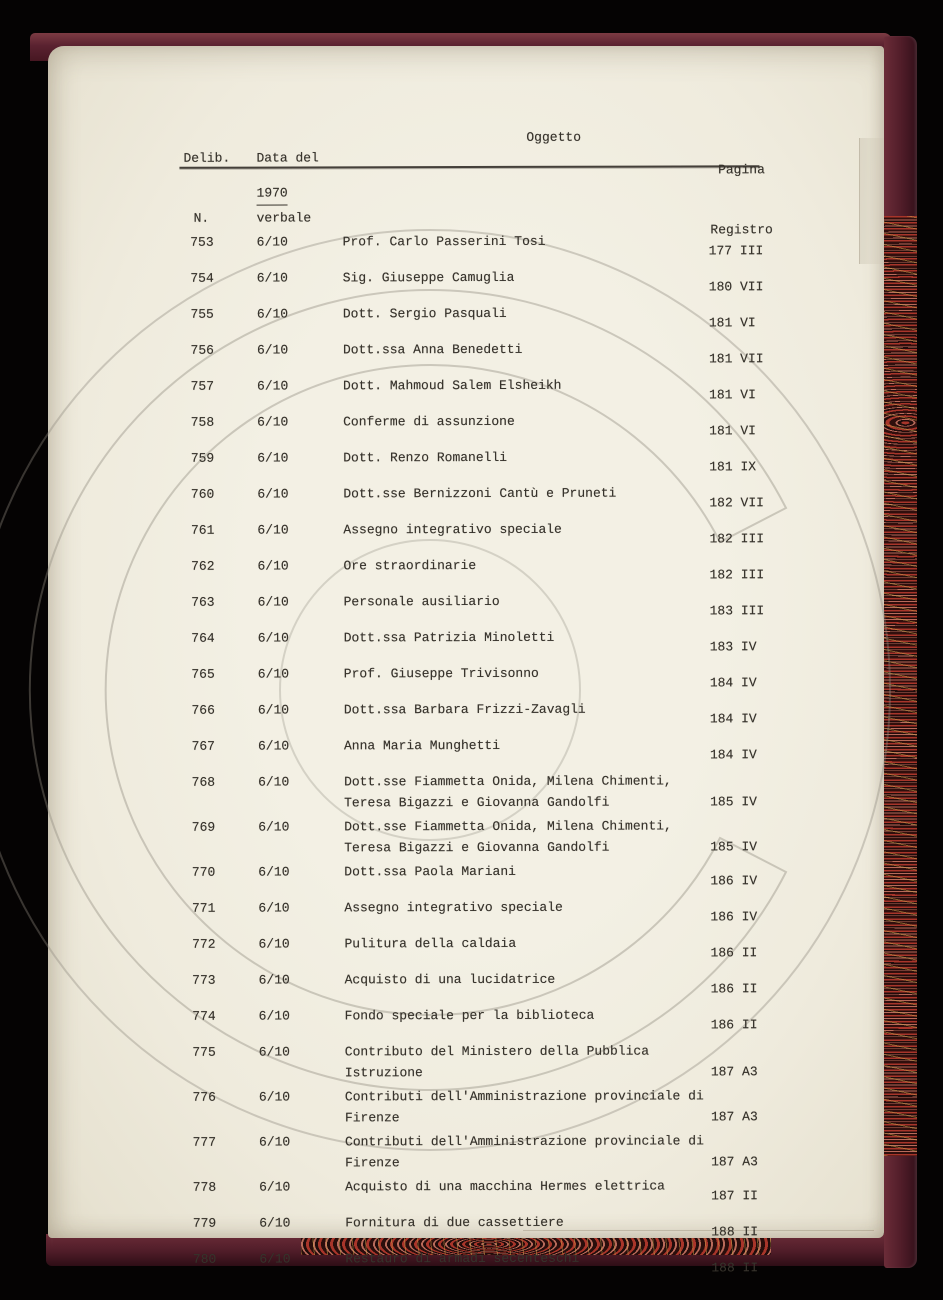 The width and height of the screenshot is (943, 1300). I want to click on oggetto-line: Dott.ssa Barbara Frizzi-Zavagli, so click(464, 709).